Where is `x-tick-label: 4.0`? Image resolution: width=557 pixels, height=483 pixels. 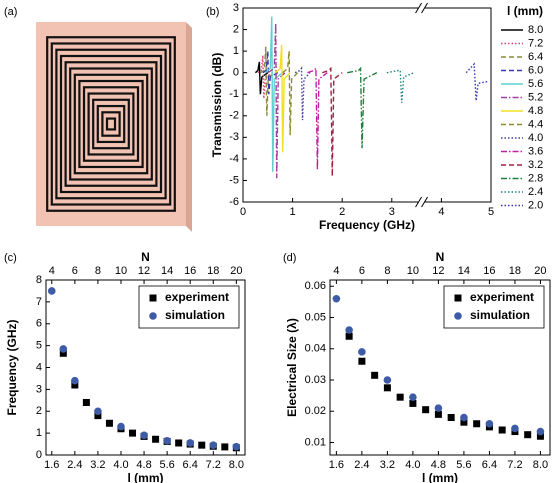
x-tick-label: 4.0 is located at coordinates (120, 465).